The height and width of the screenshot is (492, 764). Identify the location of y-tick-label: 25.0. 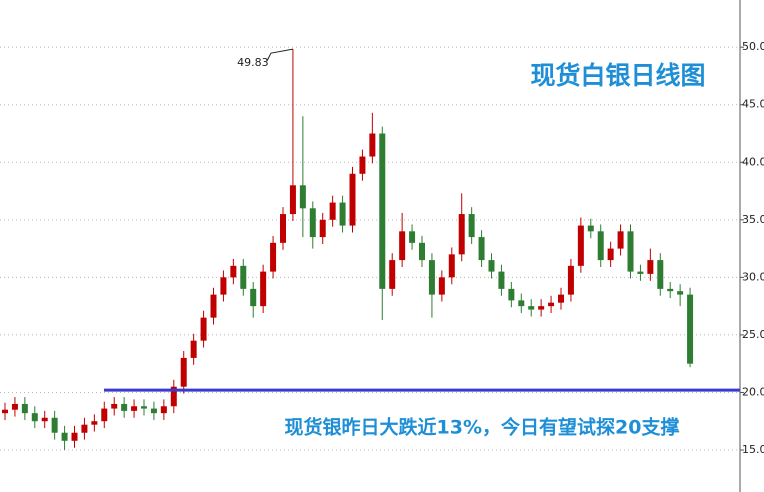
(753, 334).